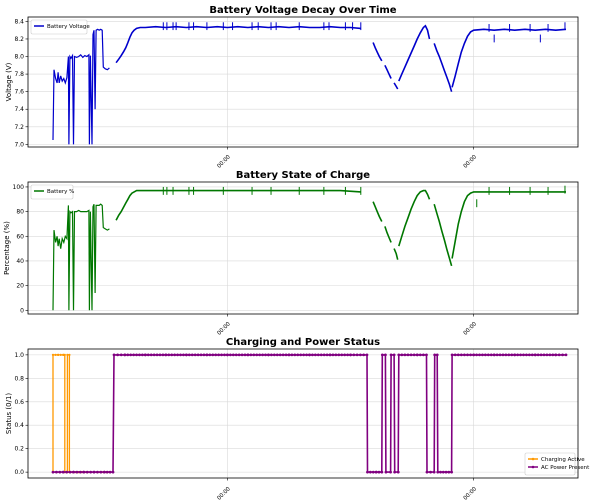  Describe the element at coordinates (303, 342) in the screenshot. I see `chart-title: Charging and Power Status` at that location.